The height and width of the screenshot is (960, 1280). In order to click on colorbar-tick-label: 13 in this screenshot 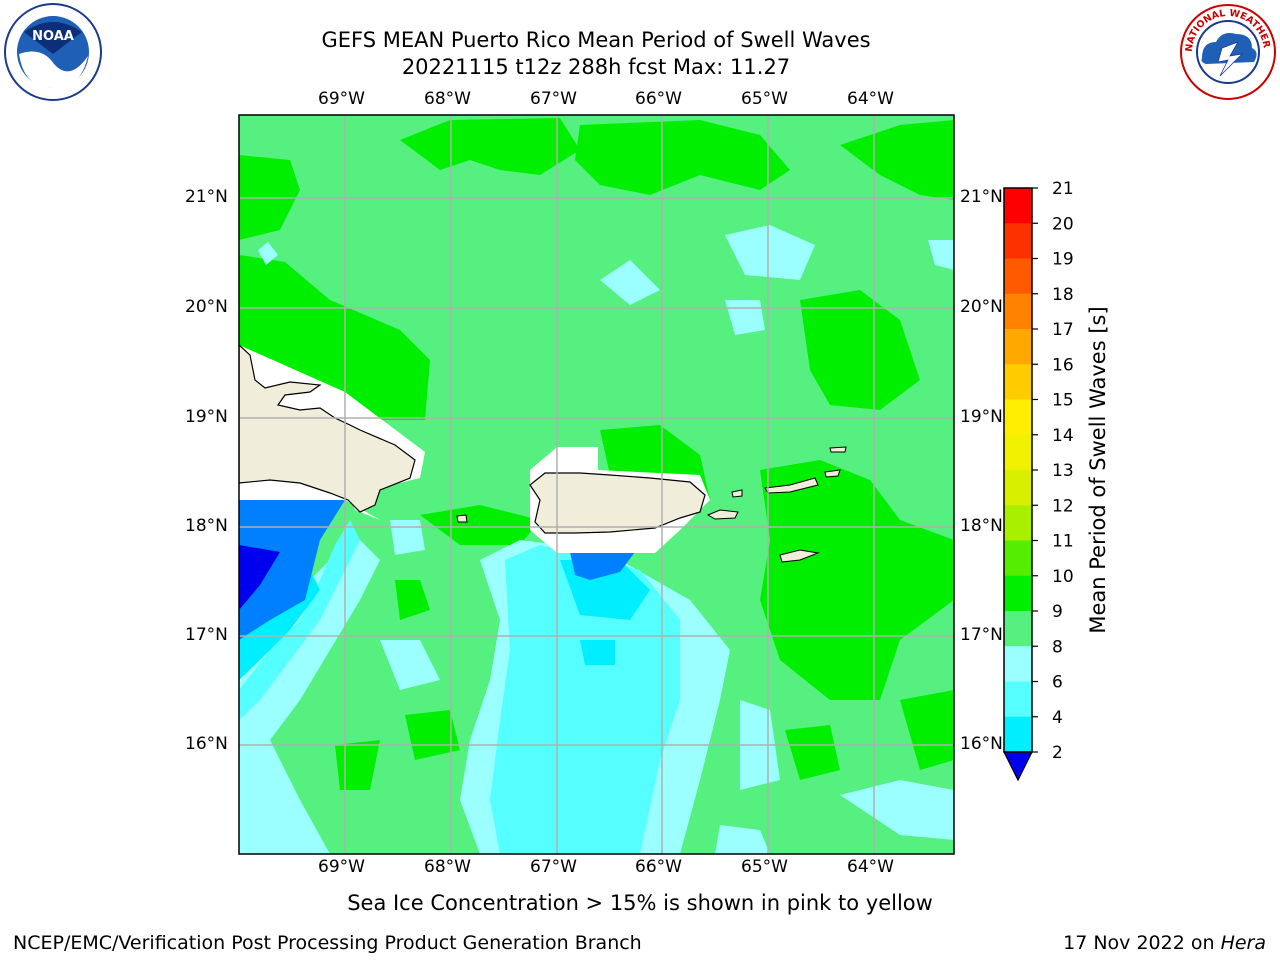, I will do `click(1063, 471)`.